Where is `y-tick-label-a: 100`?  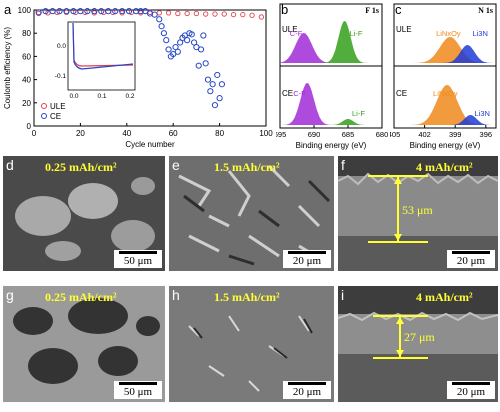
y-tick-label-a: 100 is located at coordinates (25, 10).